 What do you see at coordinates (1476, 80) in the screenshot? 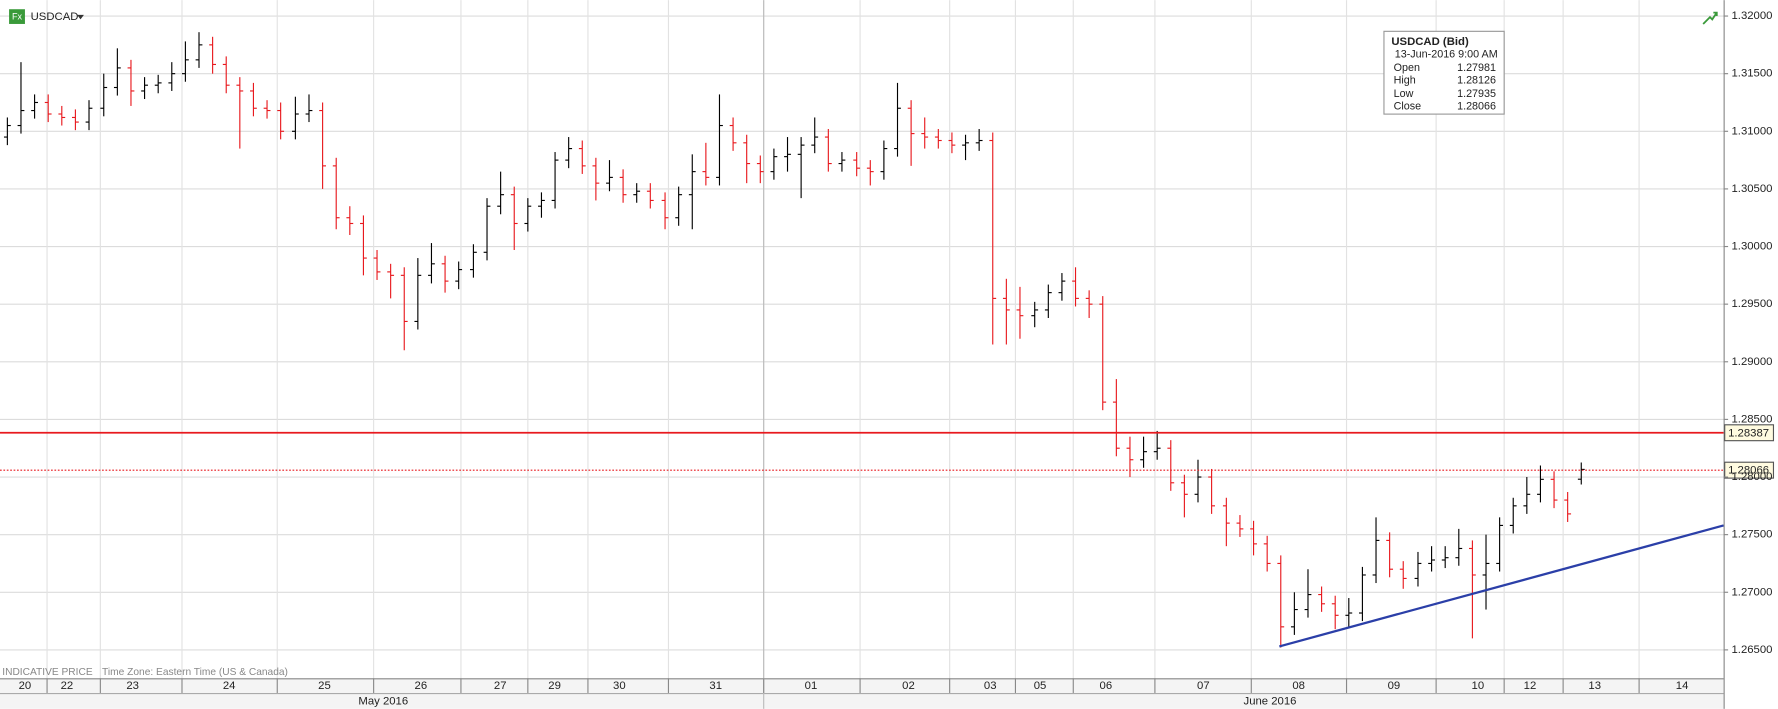
I see `tooltip-value: 1.28126` at bounding box center [1476, 80].